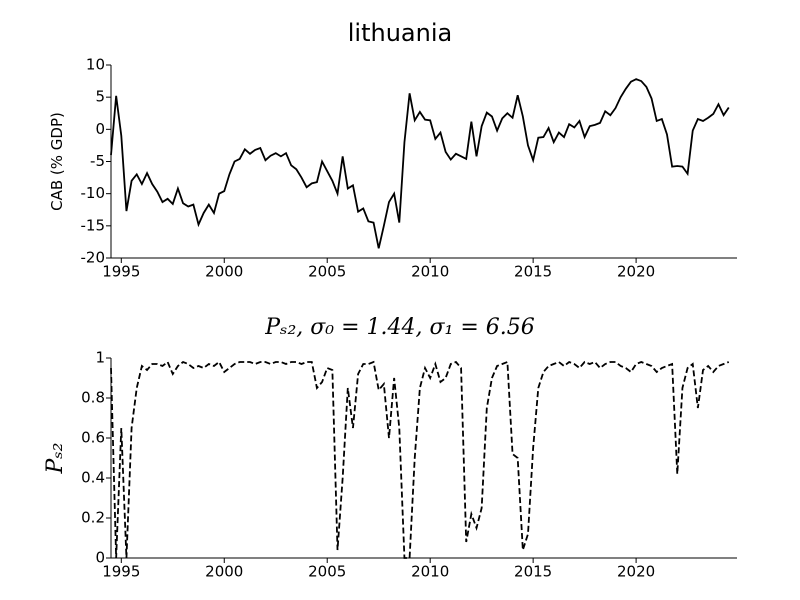 Image resolution: width=800 pixels, height=600 pixels. I want to click on y-tick-label: 0.8, so click(93, 398).